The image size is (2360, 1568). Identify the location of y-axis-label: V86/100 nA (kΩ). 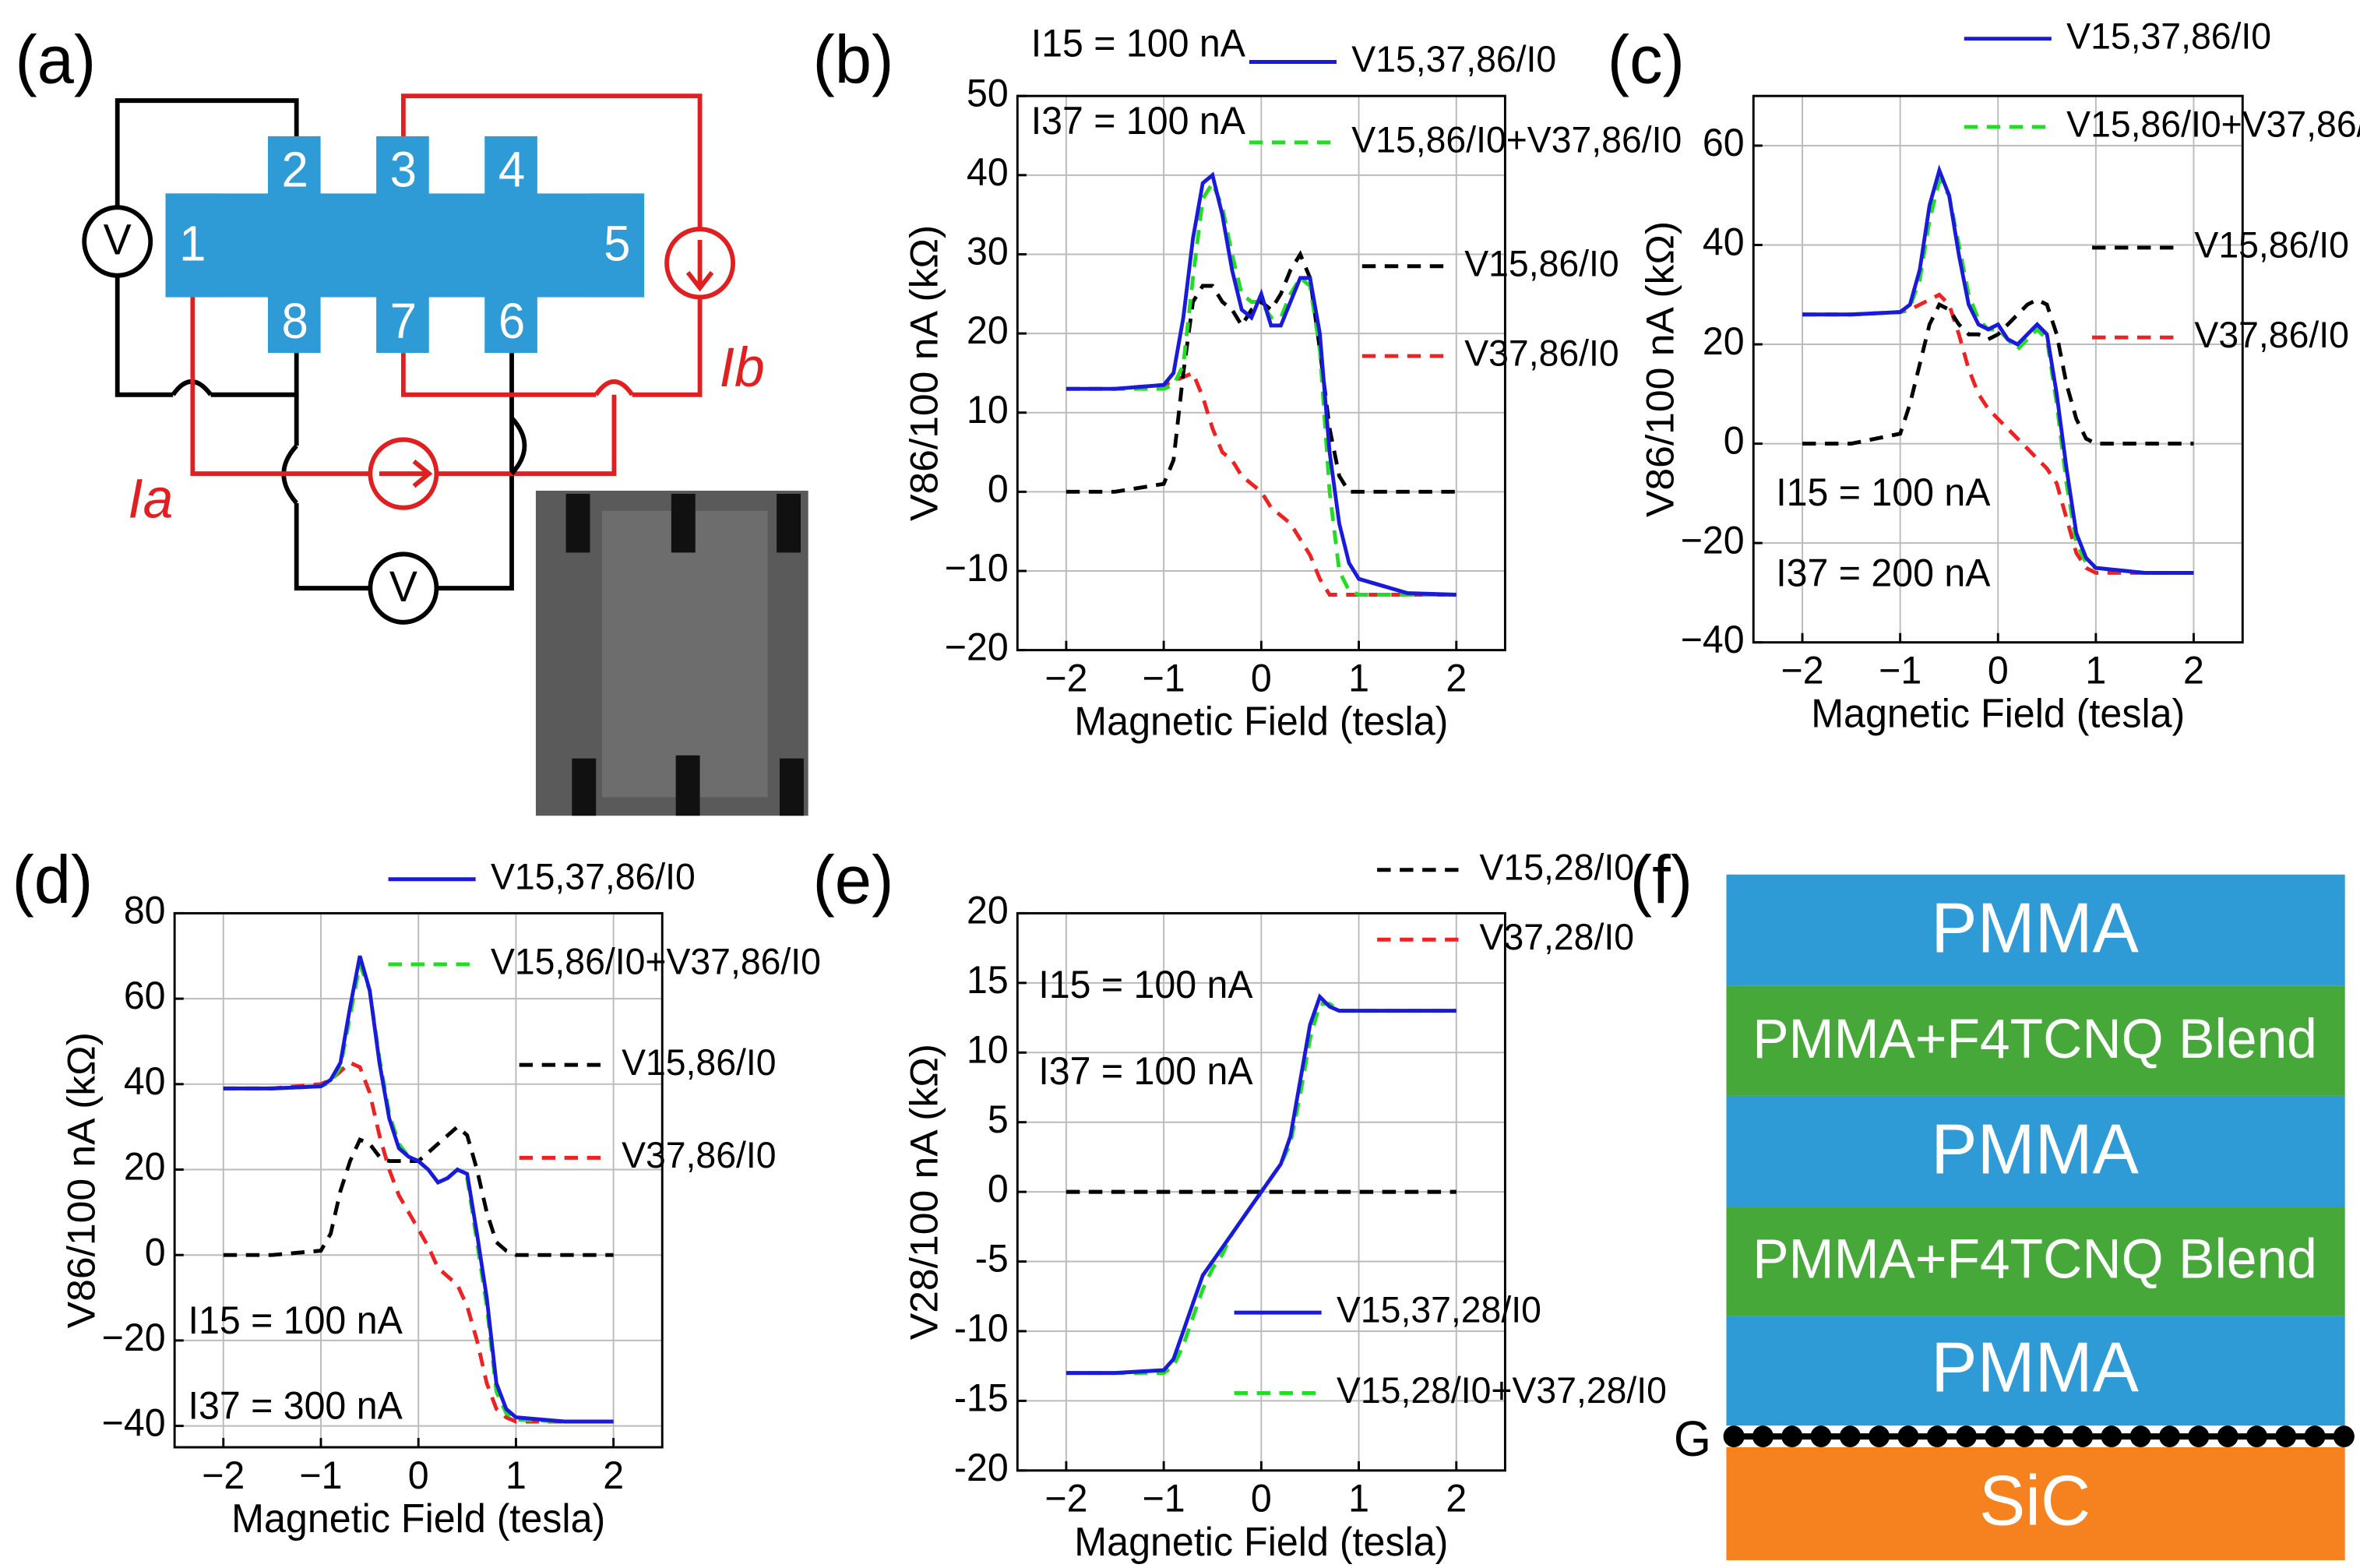
(924, 373).